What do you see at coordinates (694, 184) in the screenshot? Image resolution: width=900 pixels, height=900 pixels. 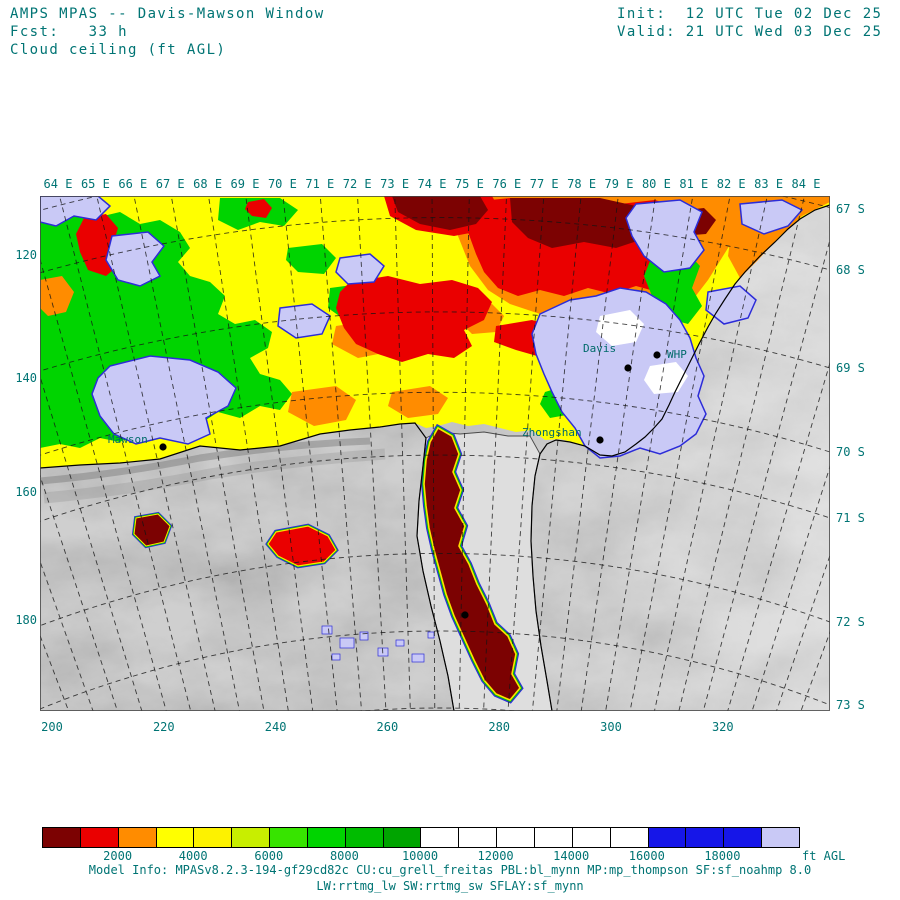 I see `top-axis-label: 81 E` at bounding box center [694, 184].